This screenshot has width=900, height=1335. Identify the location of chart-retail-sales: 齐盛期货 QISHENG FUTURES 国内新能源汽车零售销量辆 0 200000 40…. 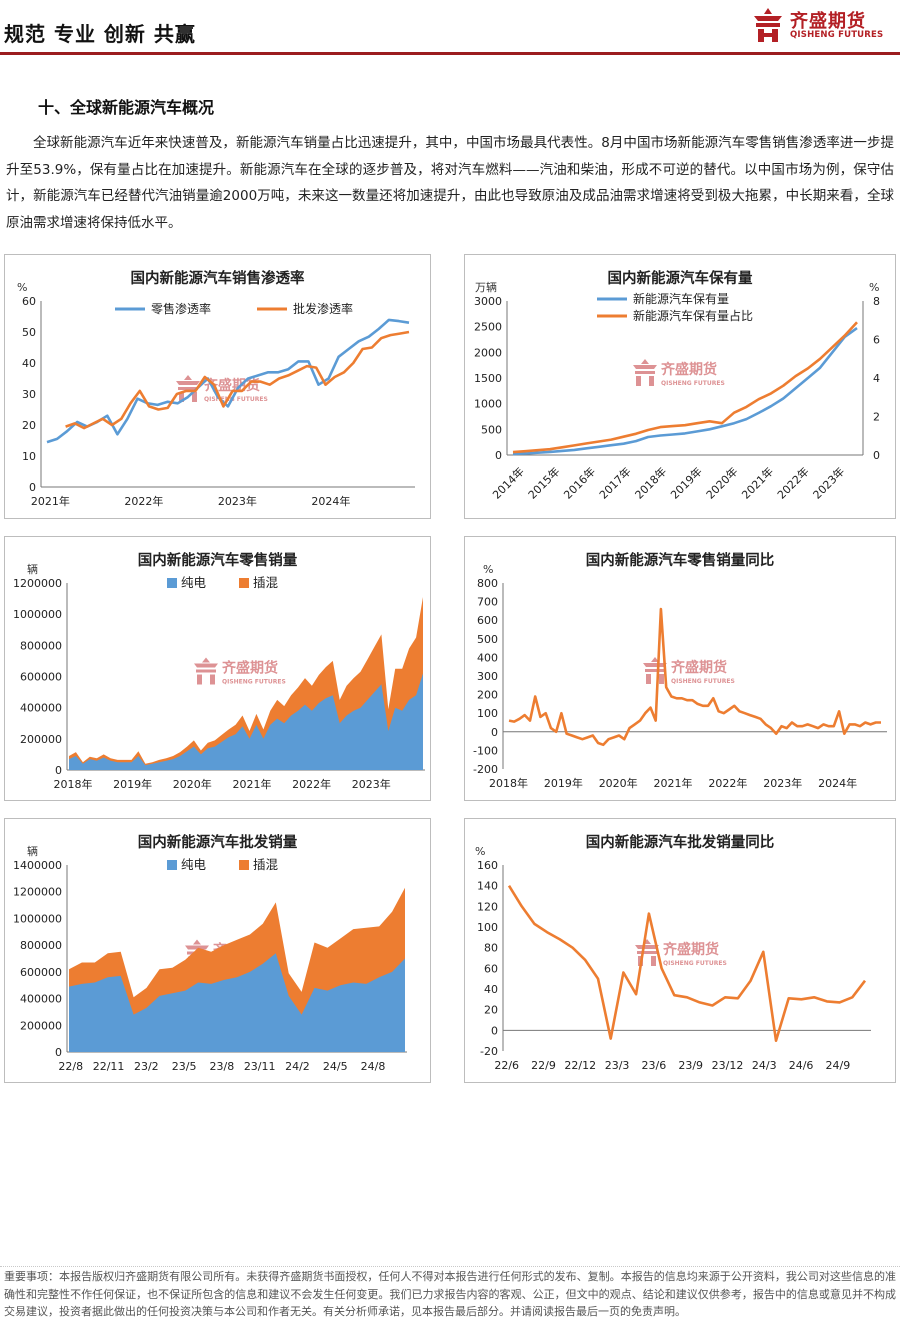
(217, 668).